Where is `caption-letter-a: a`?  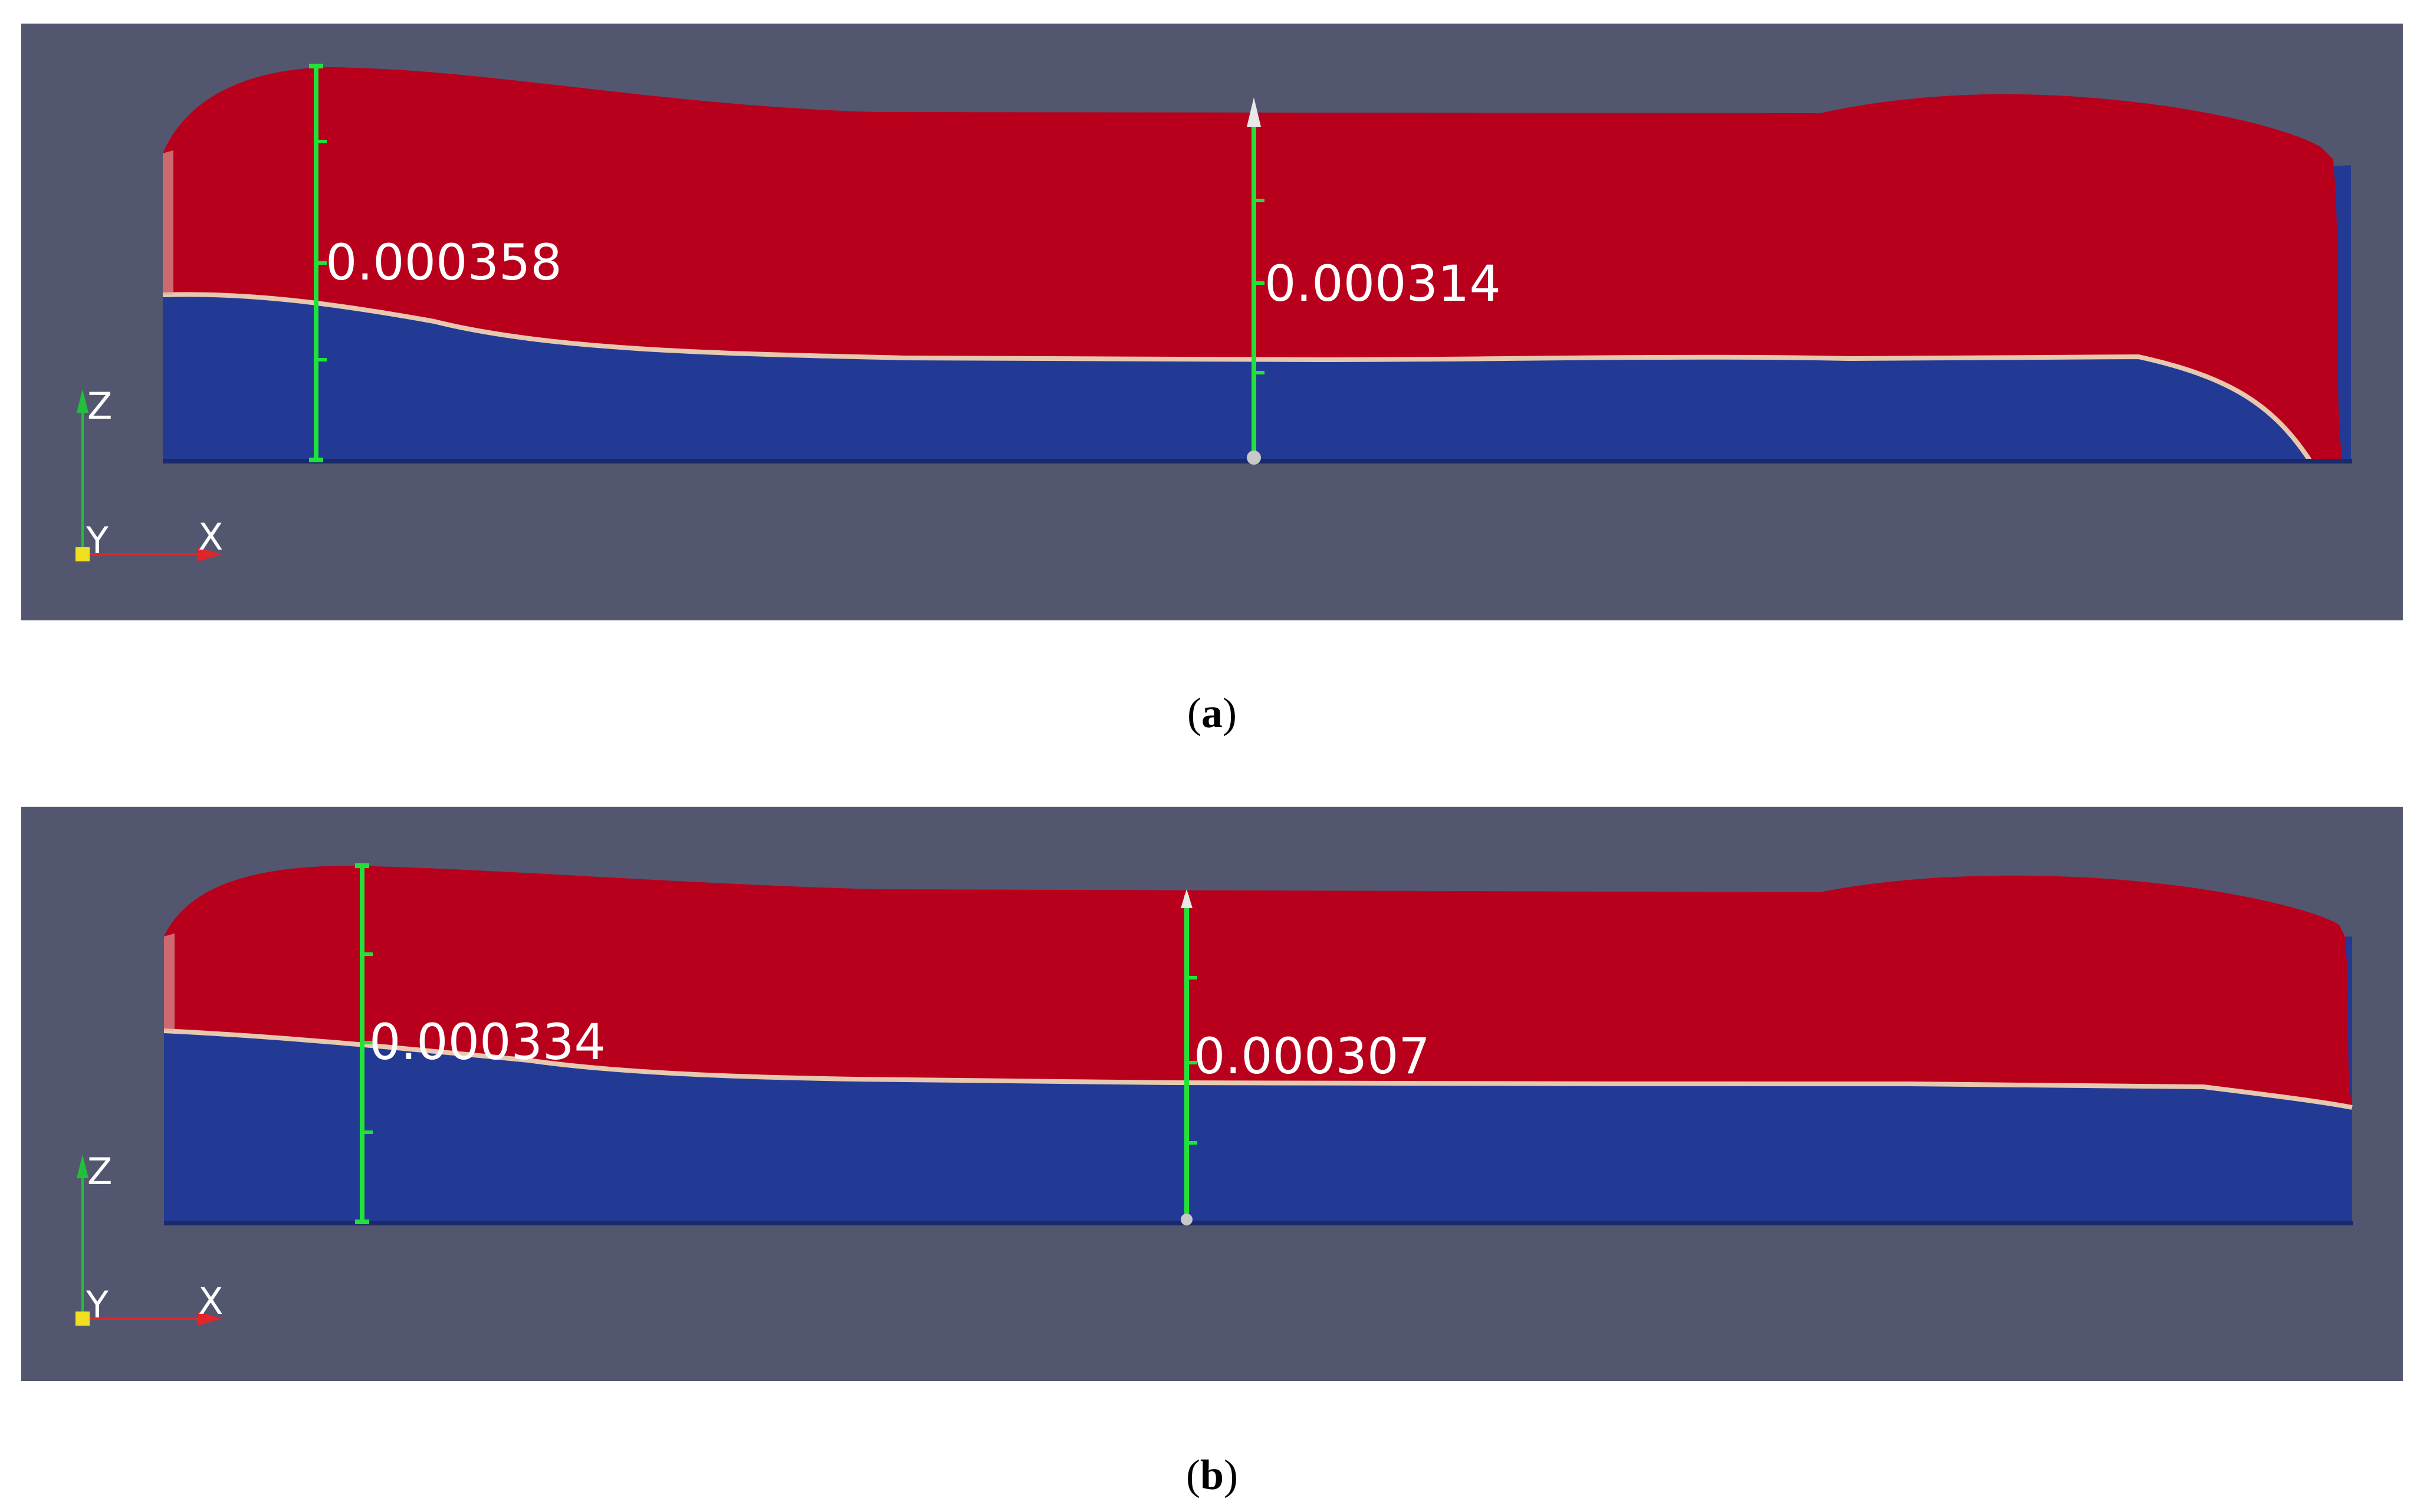 caption-letter-a: a is located at coordinates (1212, 713).